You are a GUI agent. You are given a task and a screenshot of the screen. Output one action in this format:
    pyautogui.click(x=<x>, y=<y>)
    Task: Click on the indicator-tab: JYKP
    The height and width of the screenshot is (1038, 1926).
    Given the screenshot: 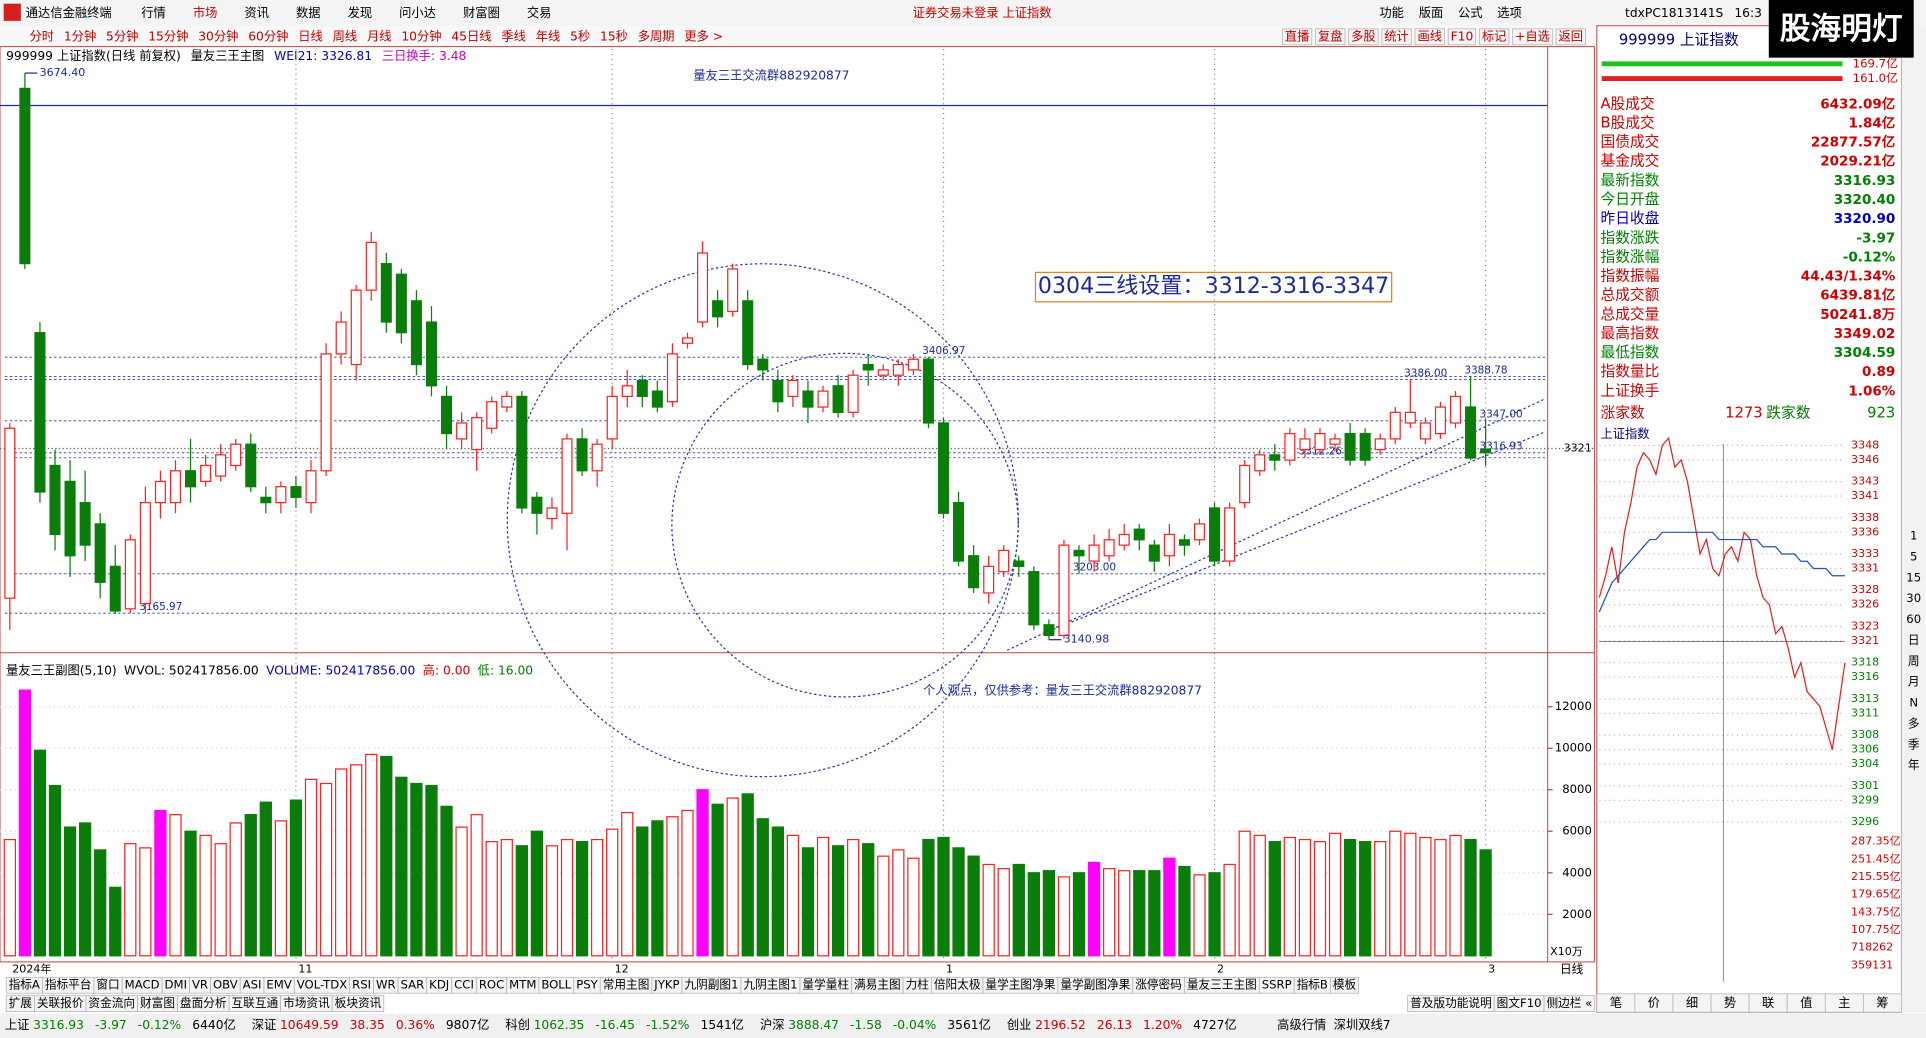 What is the action you would take?
    pyautogui.click(x=666, y=985)
    